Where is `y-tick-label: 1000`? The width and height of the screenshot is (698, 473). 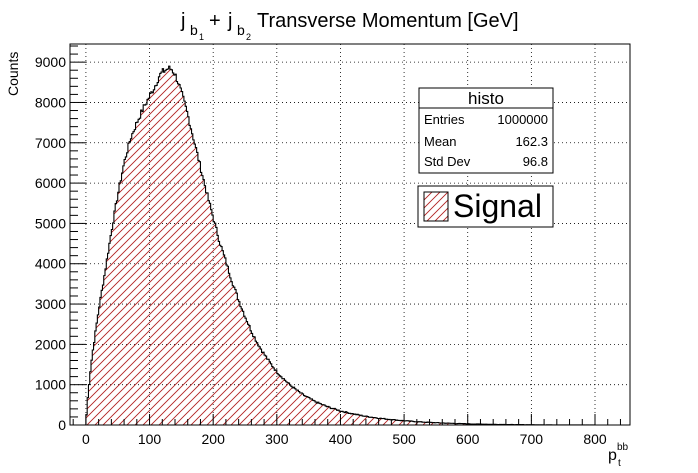
y-tick-label: 1000 is located at coordinates (50, 385).